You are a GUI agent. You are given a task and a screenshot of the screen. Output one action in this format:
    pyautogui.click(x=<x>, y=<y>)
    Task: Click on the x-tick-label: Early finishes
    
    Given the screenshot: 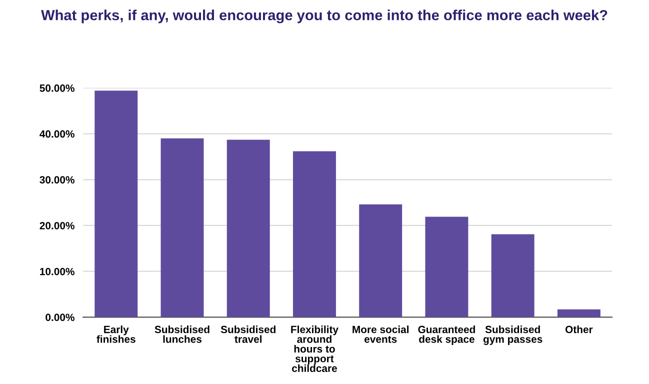 What is the action you would take?
    pyautogui.click(x=116, y=334)
    